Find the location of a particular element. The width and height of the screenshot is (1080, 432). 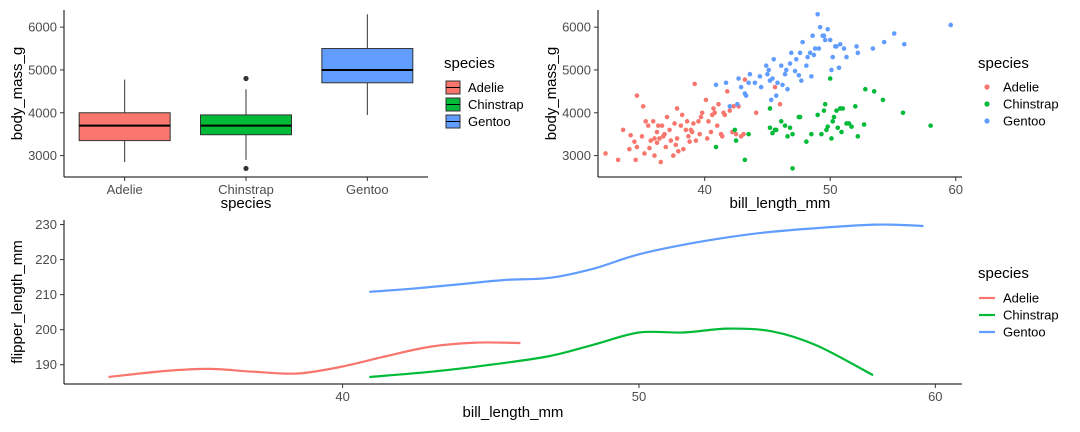

legend-key-chinstrap: Chinstrap is located at coordinates (1021, 104).